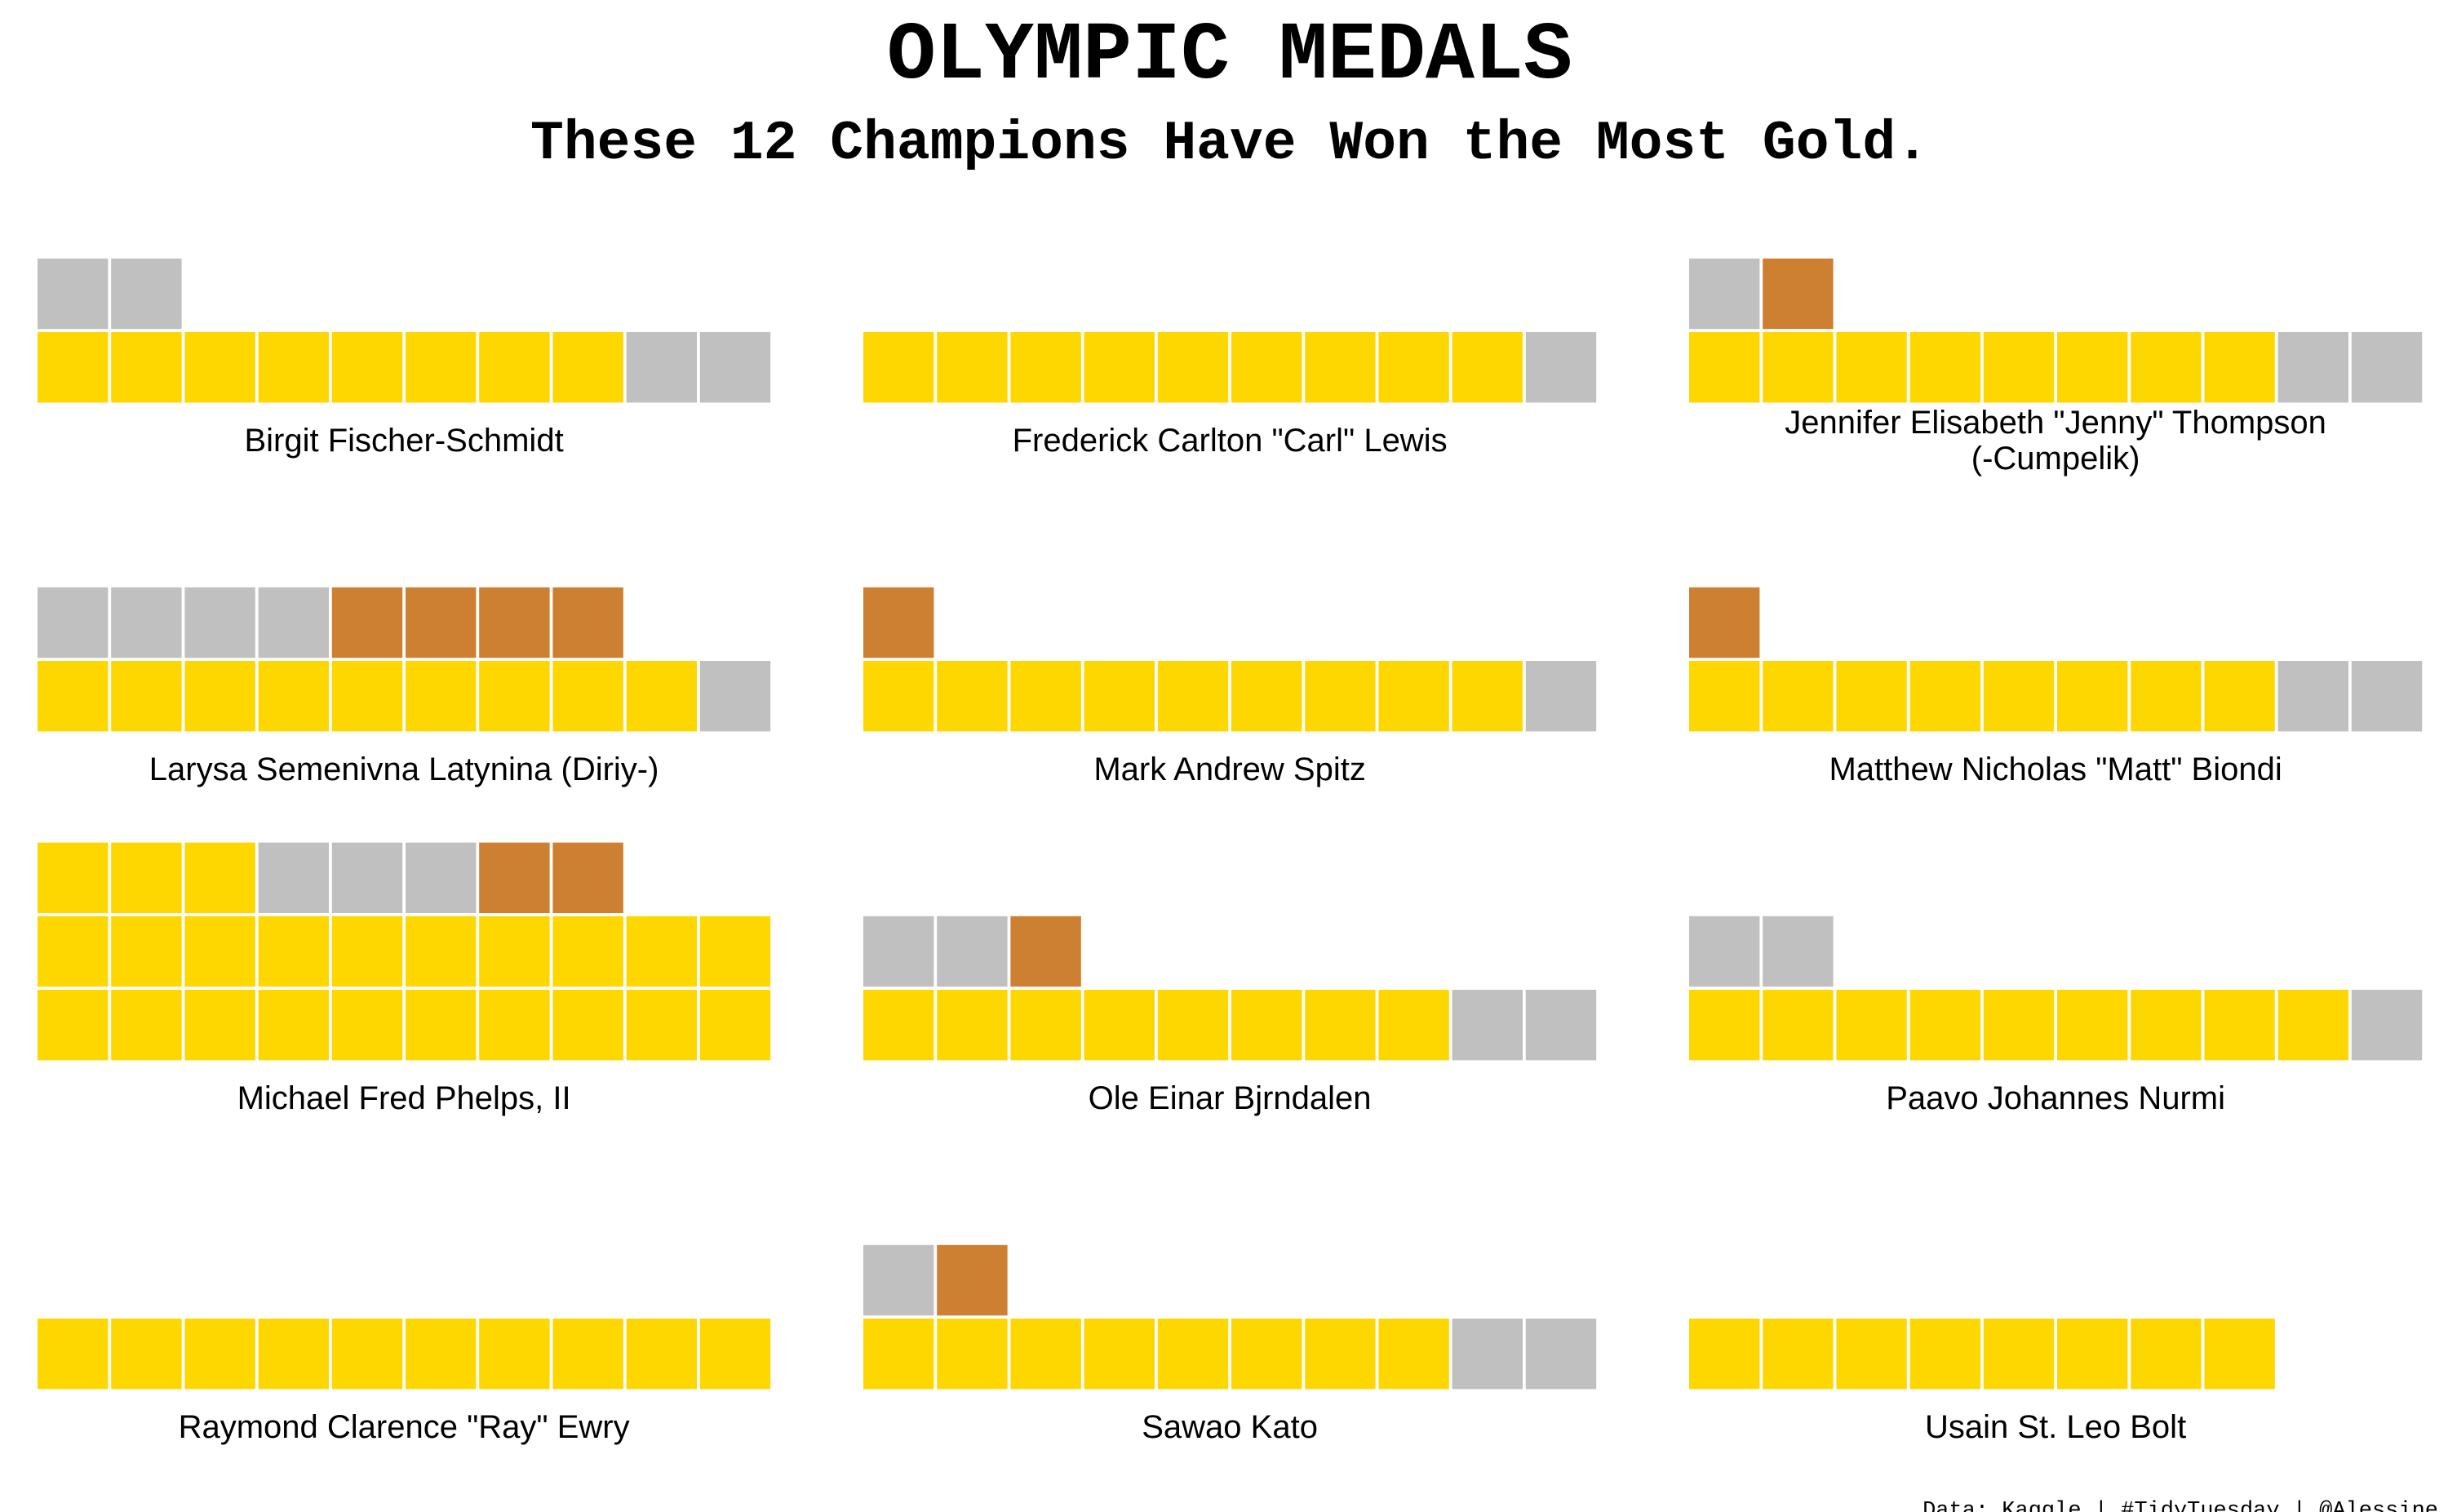  What do you see at coordinates (404, 979) in the screenshot?
I see `athlete-panel-michael-fred-phelps-ii: Michael Fred Phelps, II` at bounding box center [404, 979].